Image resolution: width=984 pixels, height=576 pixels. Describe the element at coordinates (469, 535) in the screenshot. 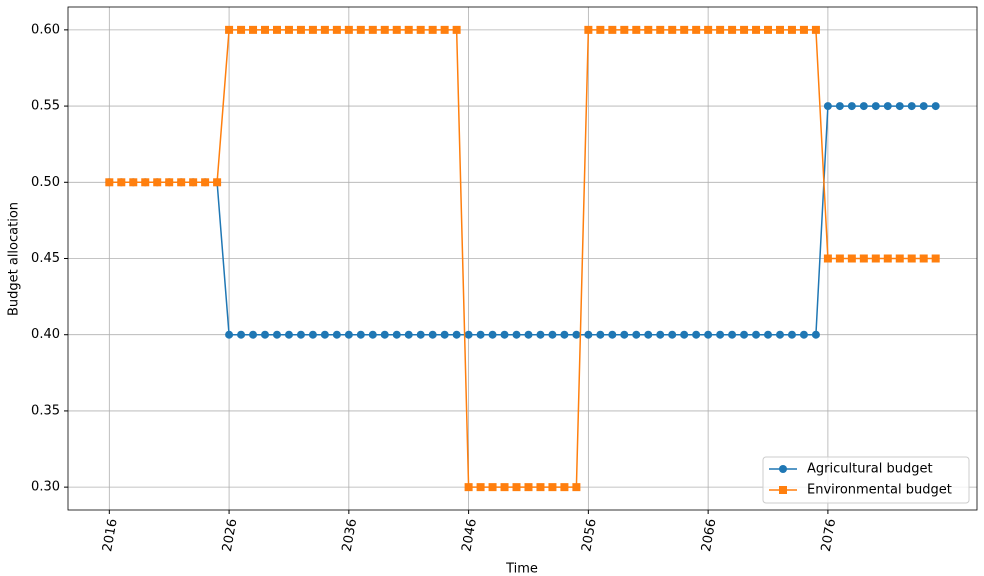

I see `x-tick-label: 2046` at that location.